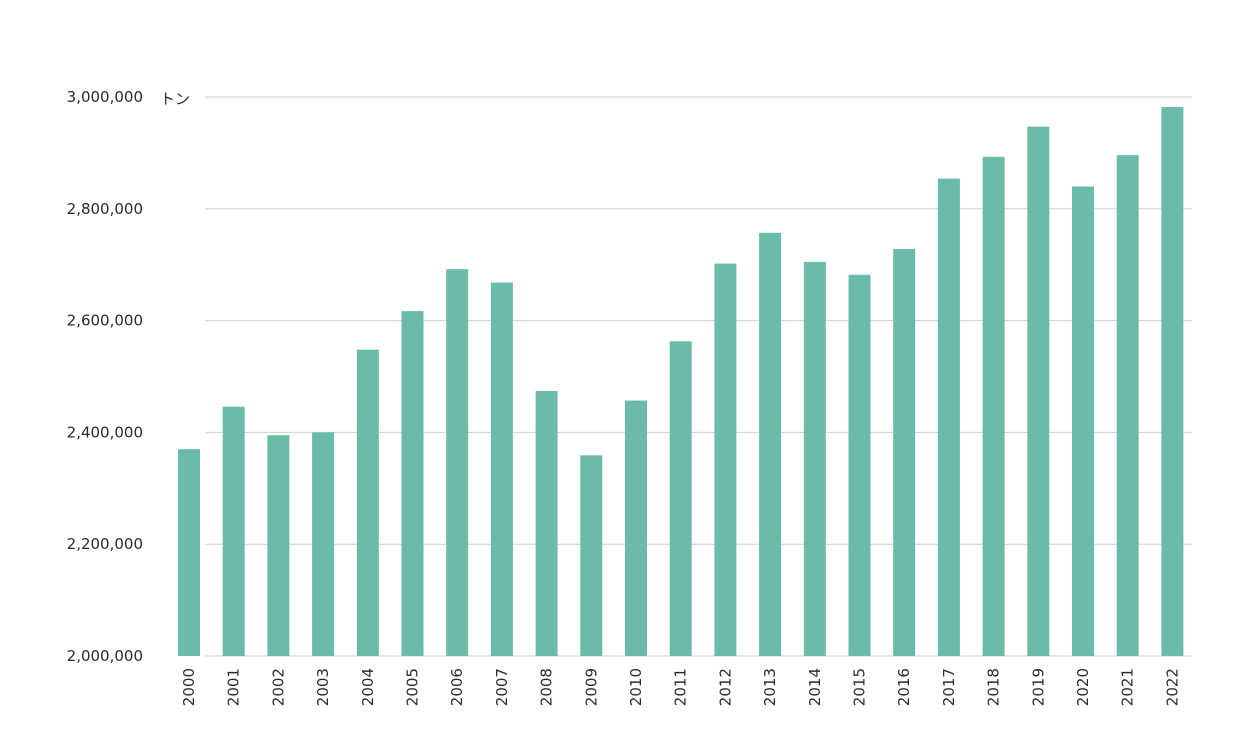  What do you see at coordinates (368, 687) in the screenshot?
I see `x-tick-label: 2004` at bounding box center [368, 687].